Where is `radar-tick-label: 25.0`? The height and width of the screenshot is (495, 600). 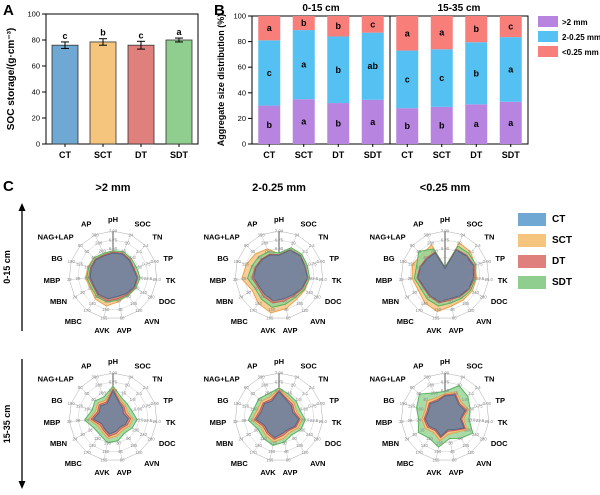
radar-tick-label: 25.0 is located at coordinates (323, 421).